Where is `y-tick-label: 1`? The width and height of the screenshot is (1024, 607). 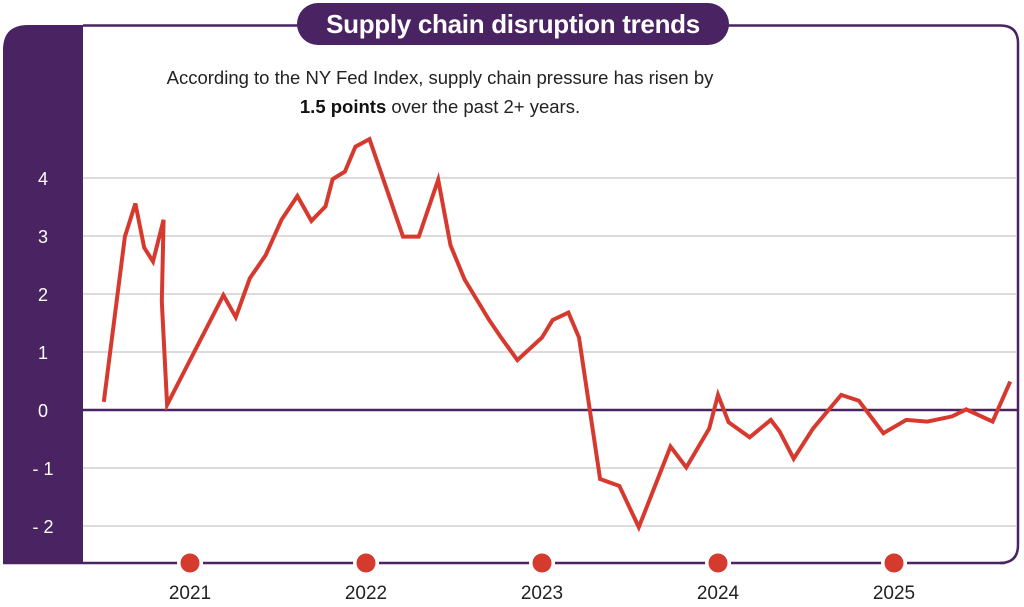
y-tick-label: 1 is located at coordinates (43, 353).